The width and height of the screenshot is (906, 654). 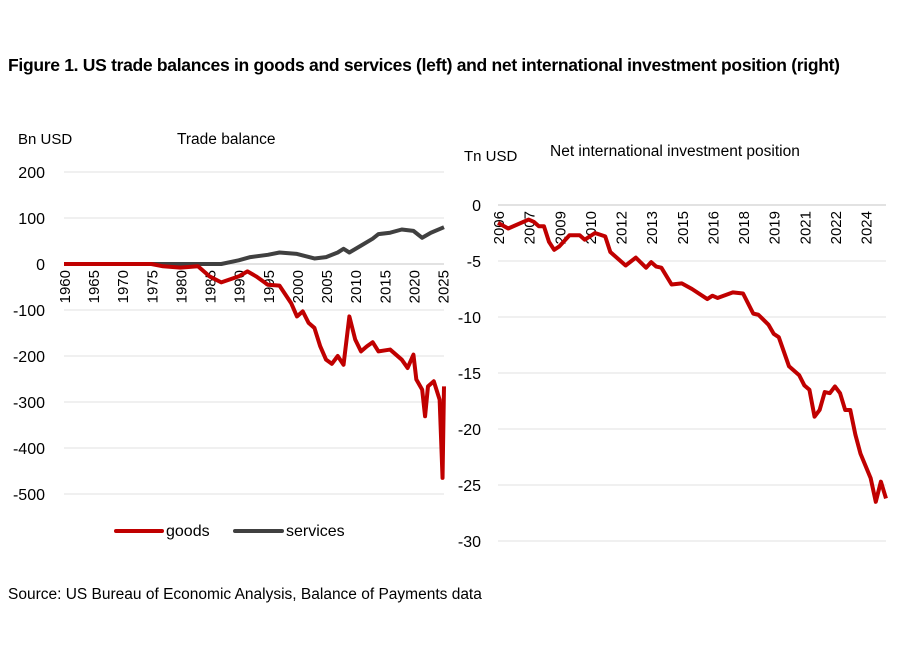 I want to click on right-x-tick-label: 2015, so click(x=683, y=227).